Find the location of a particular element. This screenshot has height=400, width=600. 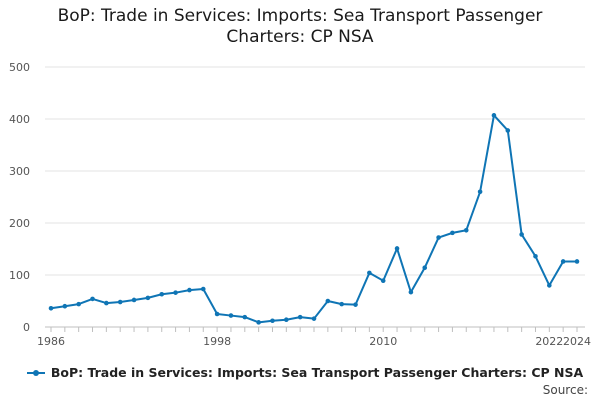

x-axis: 1986 1998 2010 2022 2024 is located at coordinates (314, 337).